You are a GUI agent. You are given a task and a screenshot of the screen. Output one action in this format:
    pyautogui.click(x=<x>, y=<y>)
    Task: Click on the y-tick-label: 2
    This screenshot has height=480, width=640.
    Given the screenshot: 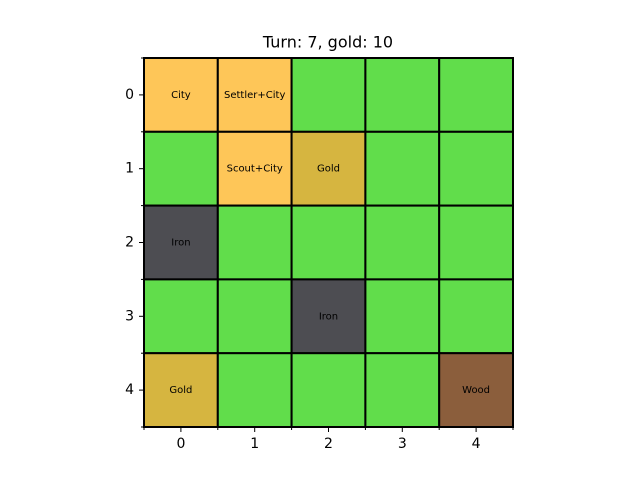 What is the action you would take?
    pyautogui.click(x=129, y=243)
    